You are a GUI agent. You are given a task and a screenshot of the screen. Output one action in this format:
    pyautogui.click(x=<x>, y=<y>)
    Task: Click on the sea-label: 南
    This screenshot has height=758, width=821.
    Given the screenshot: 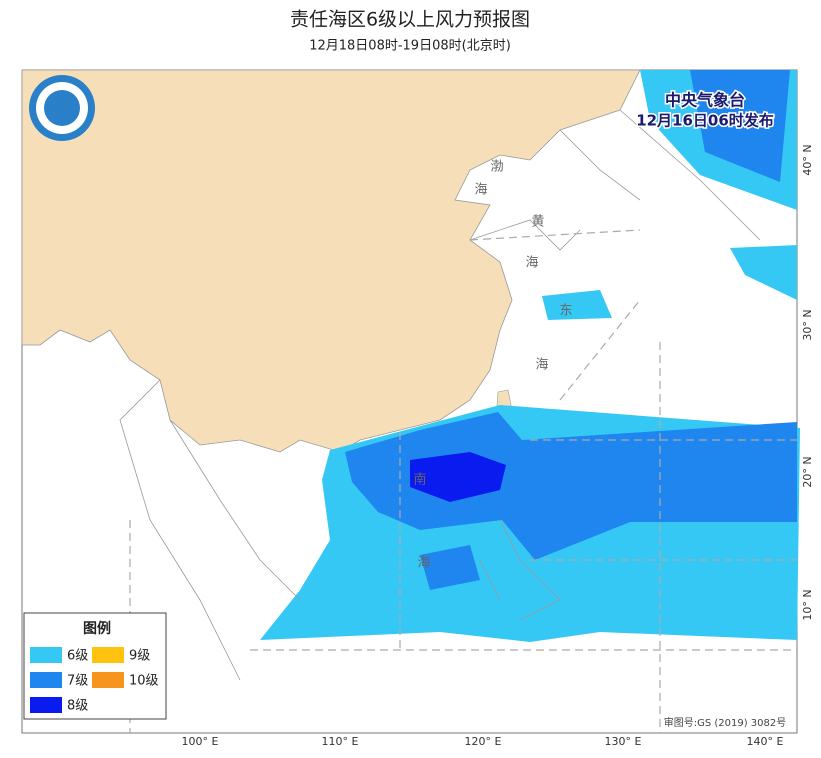 What is the action you would take?
    pyautogui.click(x=419, y=480)
    